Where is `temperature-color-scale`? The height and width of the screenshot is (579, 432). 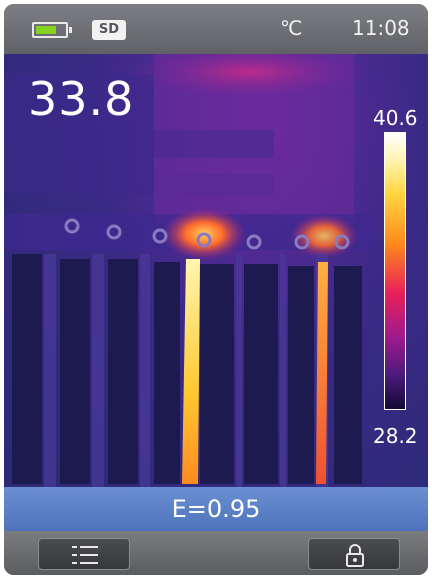
temperature-color-scale is located at coordinates (395, 271).